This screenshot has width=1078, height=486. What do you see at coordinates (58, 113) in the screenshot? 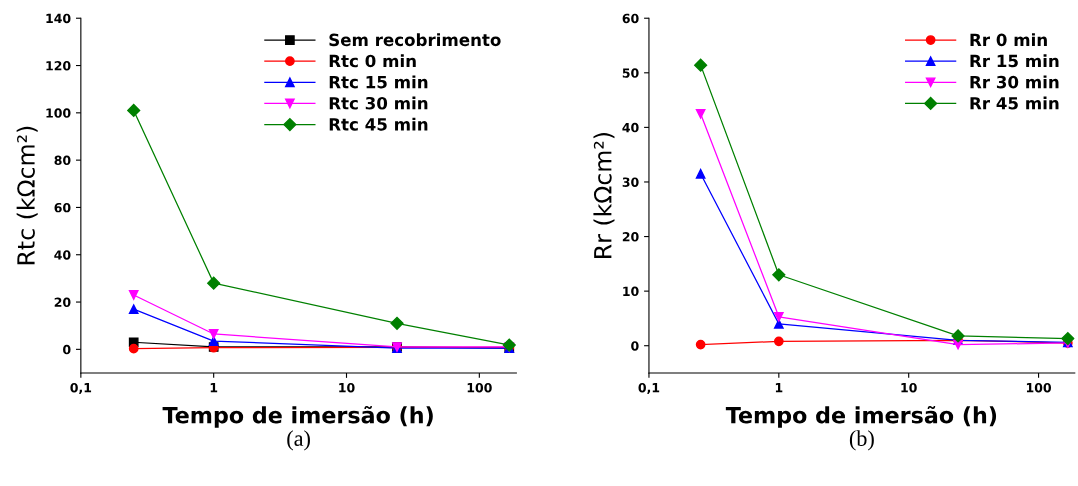
I see `y-tick-label: 100` at bounding box center [58, 113].